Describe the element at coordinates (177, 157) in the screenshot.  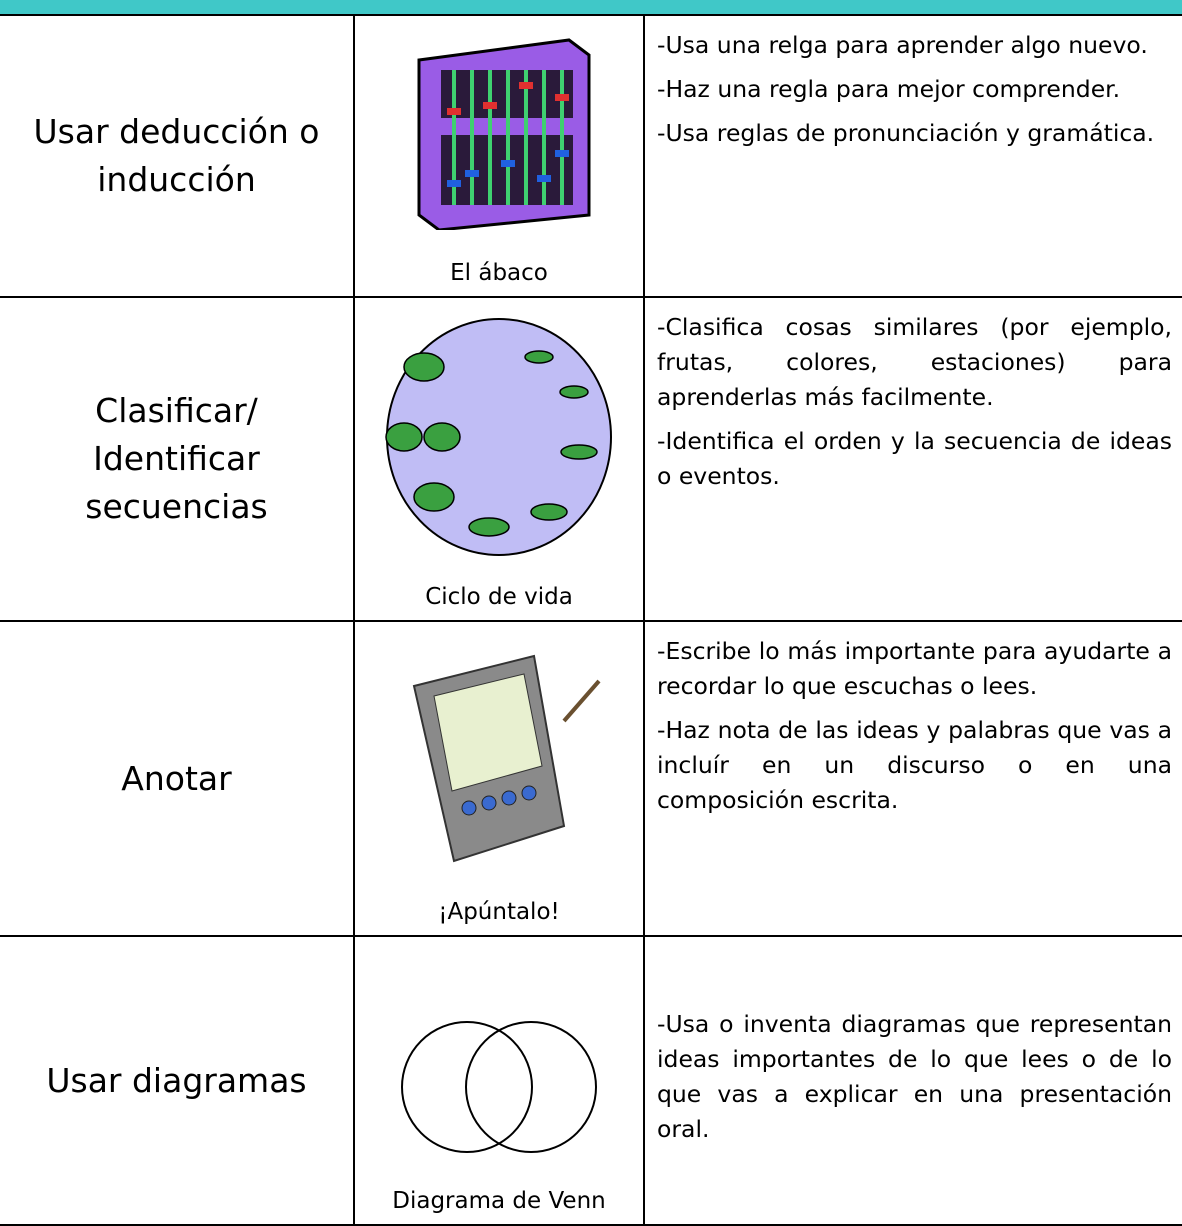
I see `strategy: Usar deducción o inducción` at that location.